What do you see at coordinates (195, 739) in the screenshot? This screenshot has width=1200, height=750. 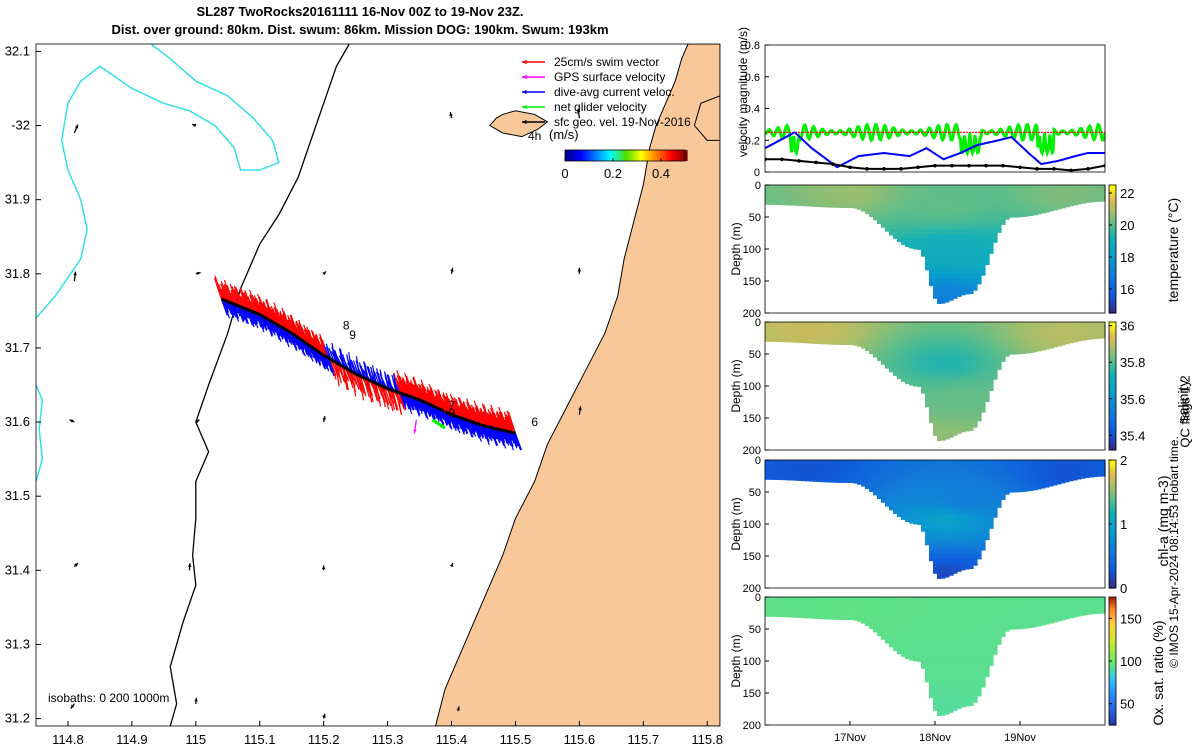 I see `map-xtick-label: 115` at bounding box center [195, 739].